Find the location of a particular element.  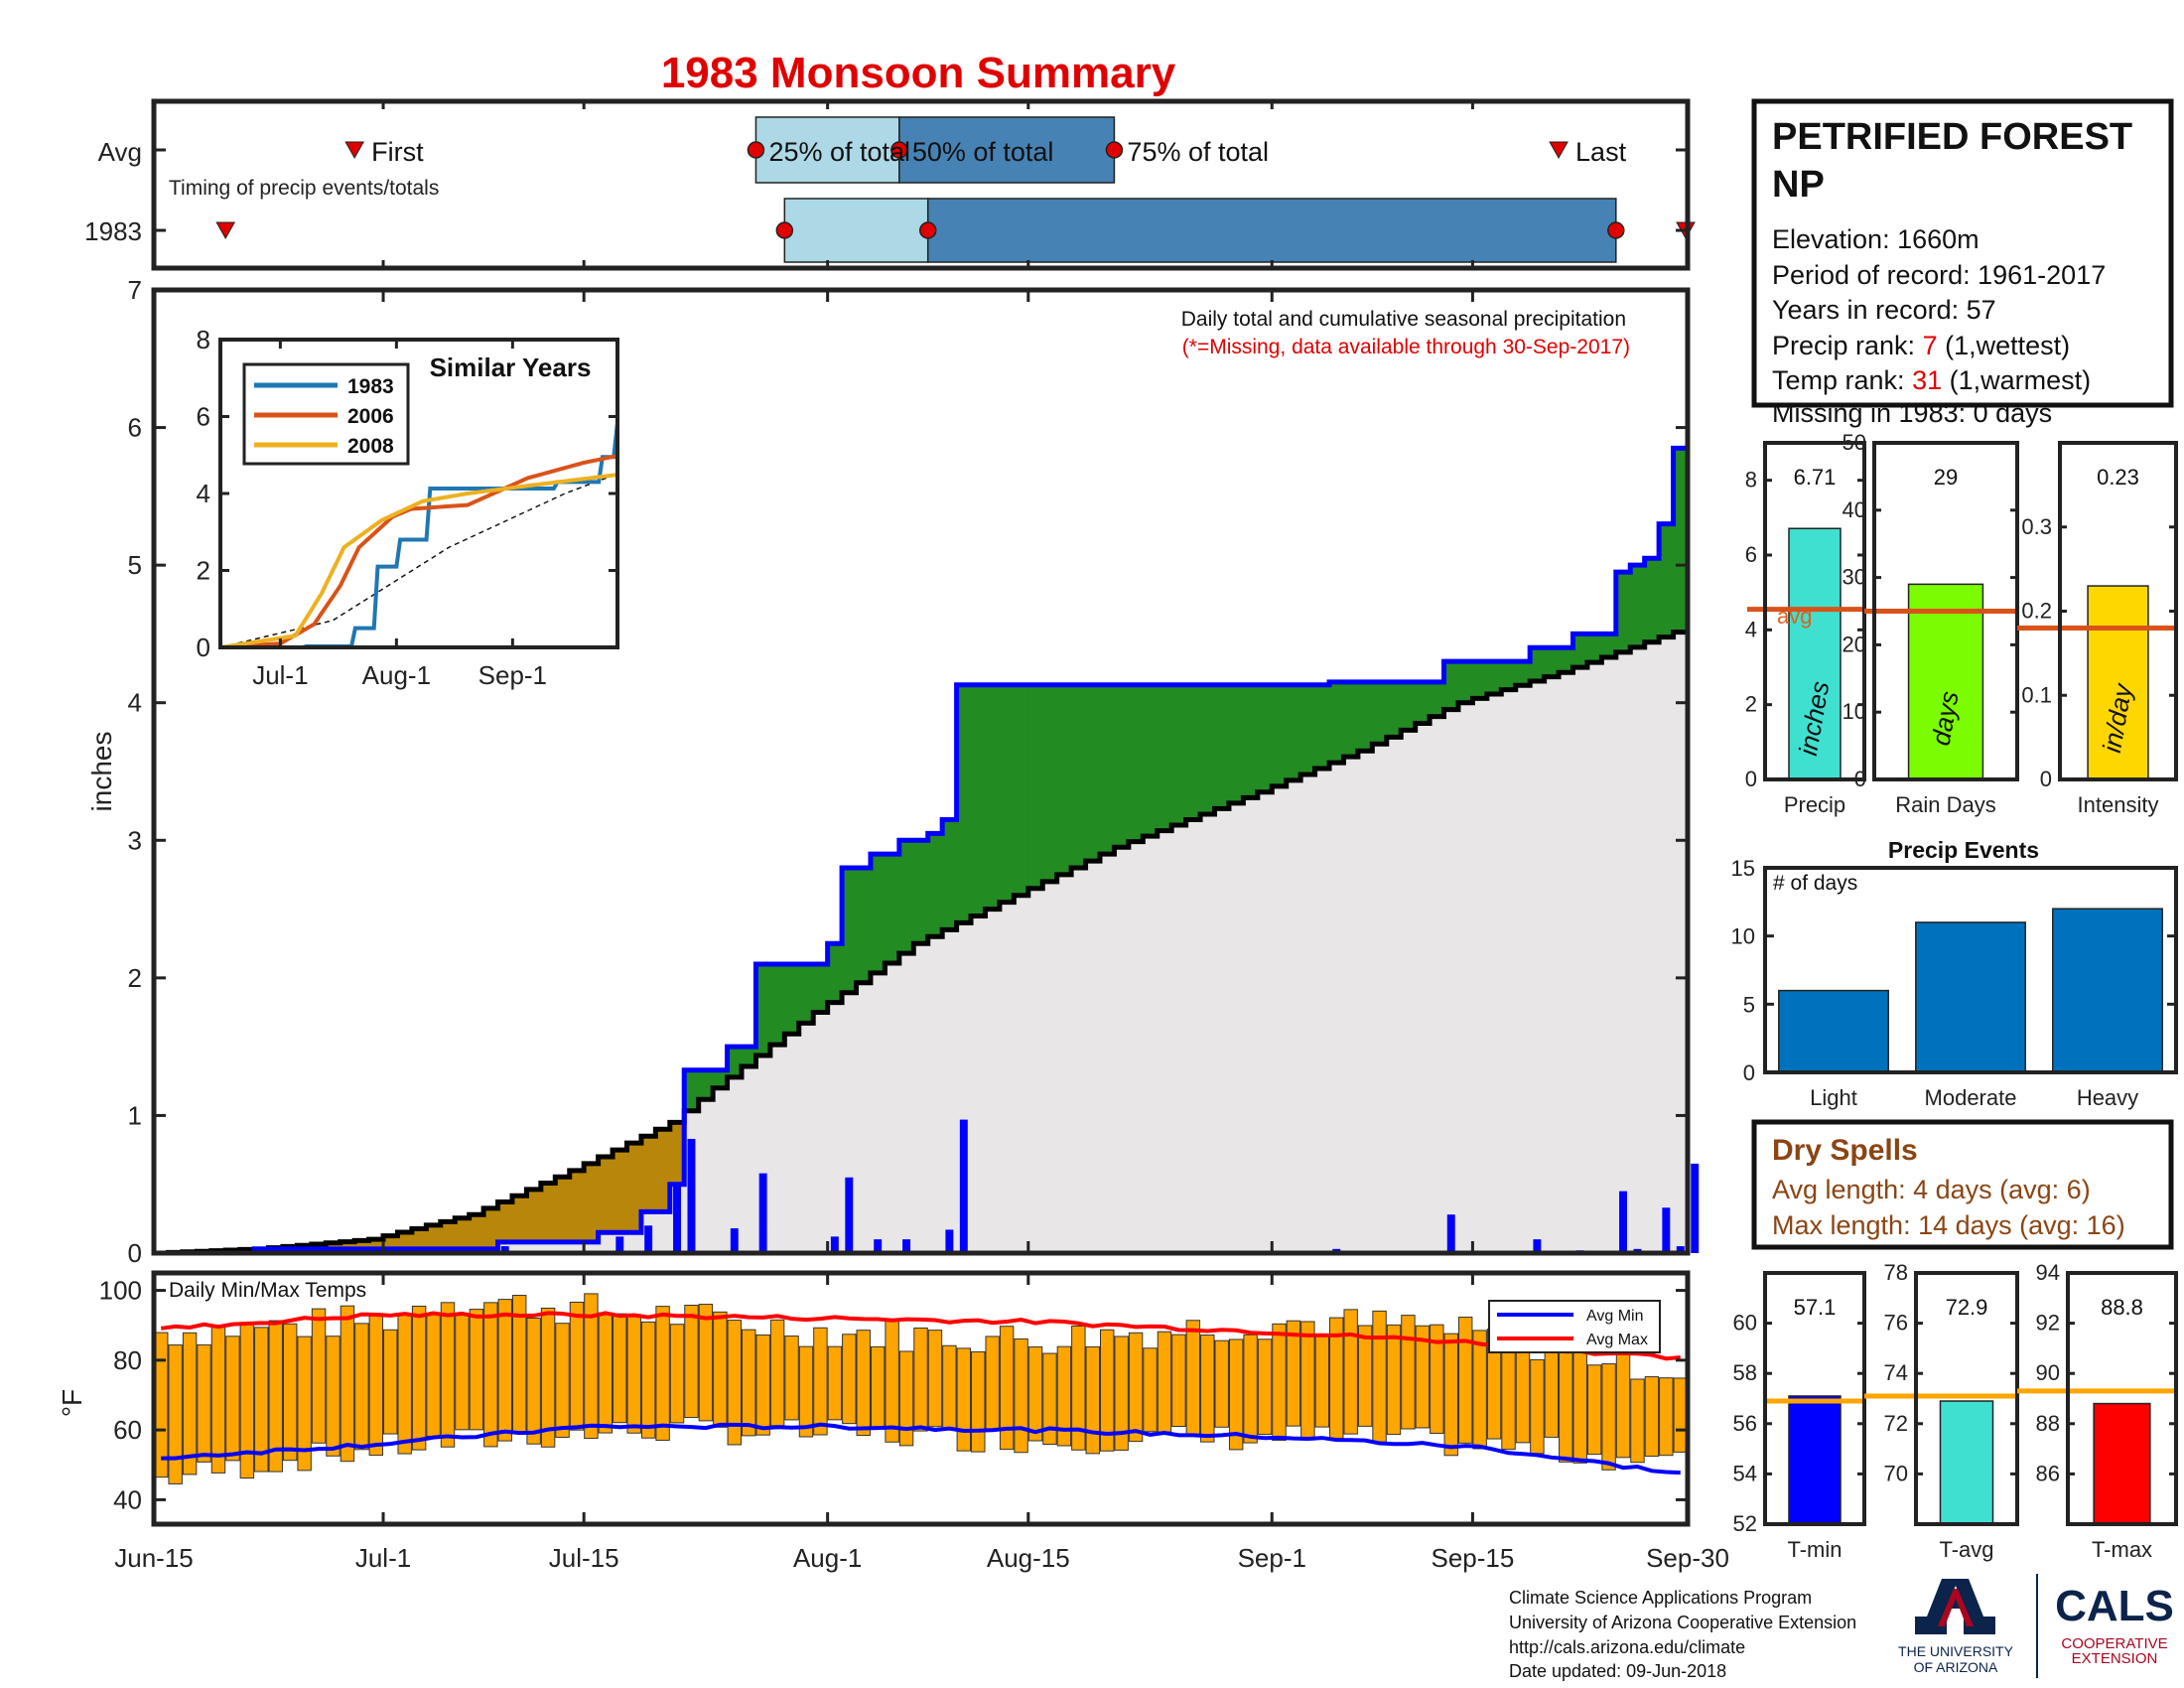

timing-frame is located at coordinates (921, 184).